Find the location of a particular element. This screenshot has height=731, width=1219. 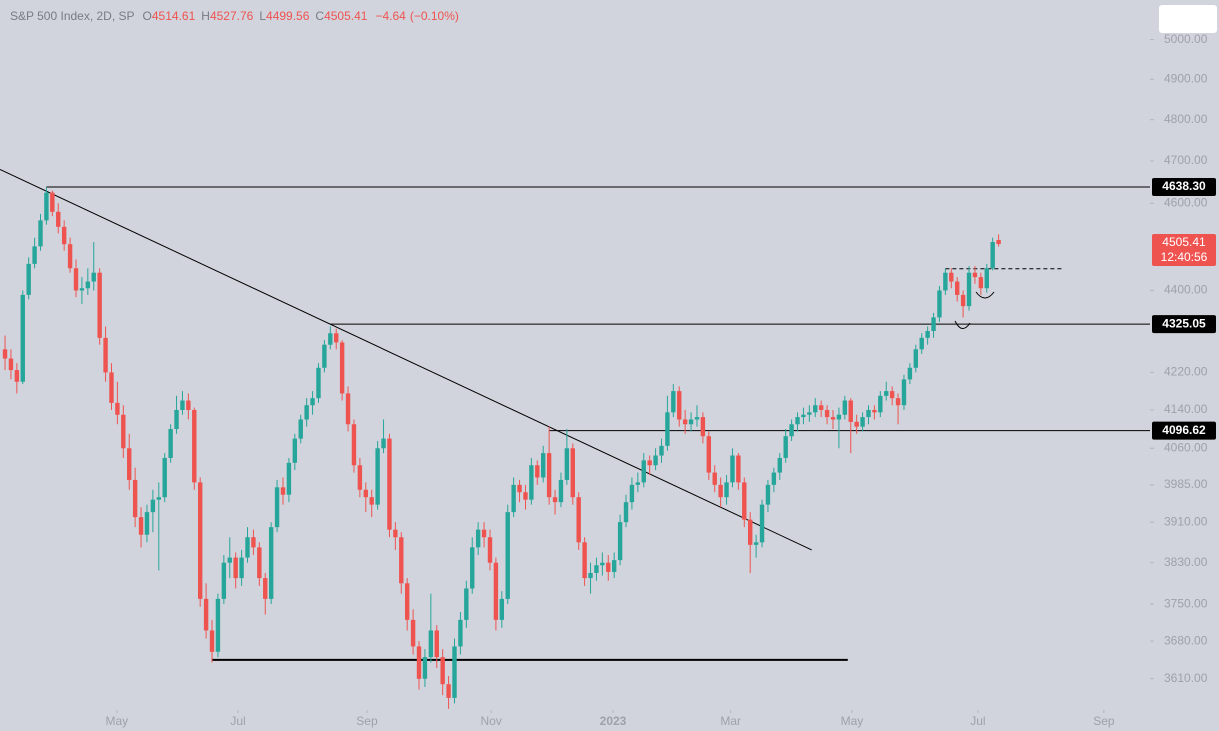

ohlc-letter: O is located at coordinates (147, 16).